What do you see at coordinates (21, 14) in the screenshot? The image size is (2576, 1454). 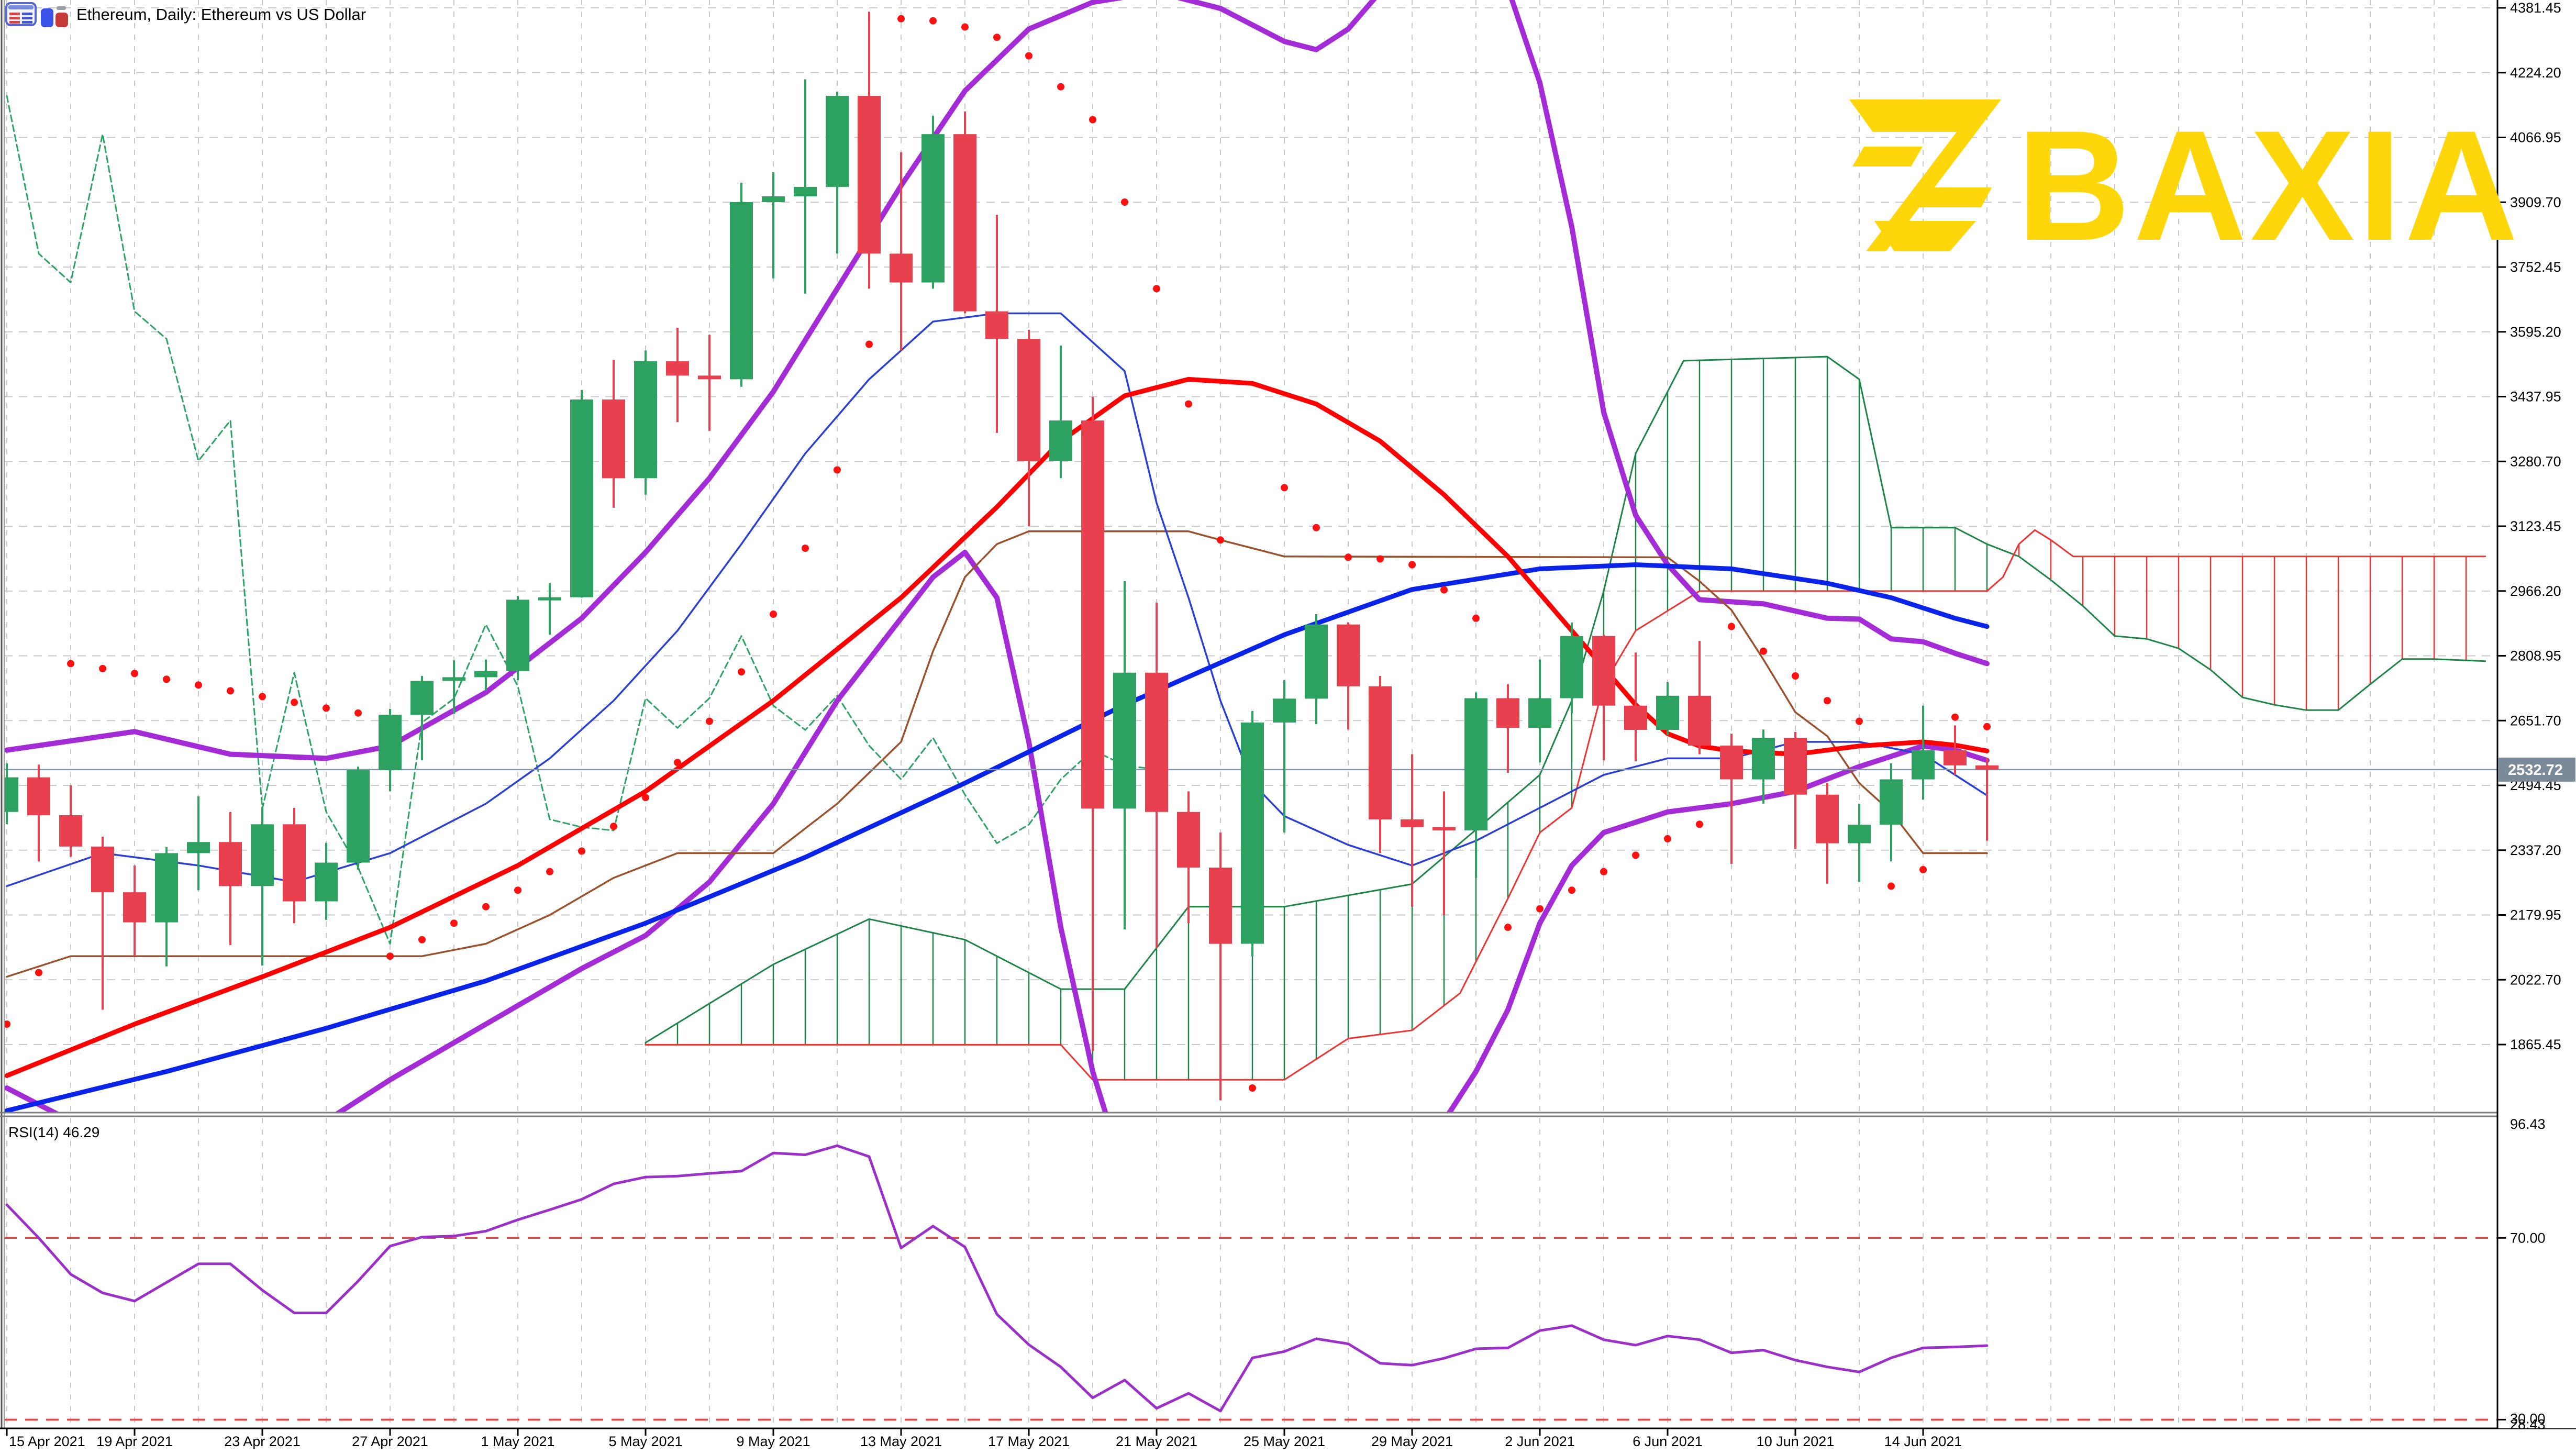 I see `chart-properties-icon` at bounding box center [21, 14].